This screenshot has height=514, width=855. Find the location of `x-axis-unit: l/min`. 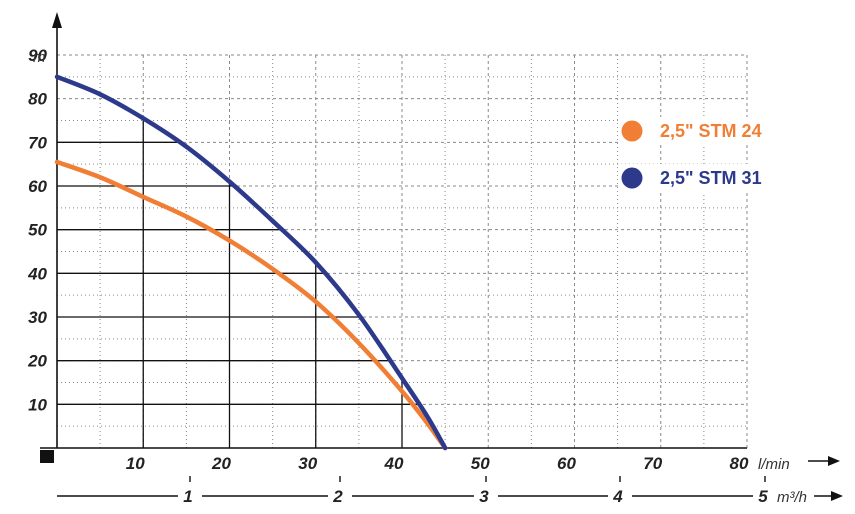

x-axis-unit: l/min is located at coordinates (774, 464).